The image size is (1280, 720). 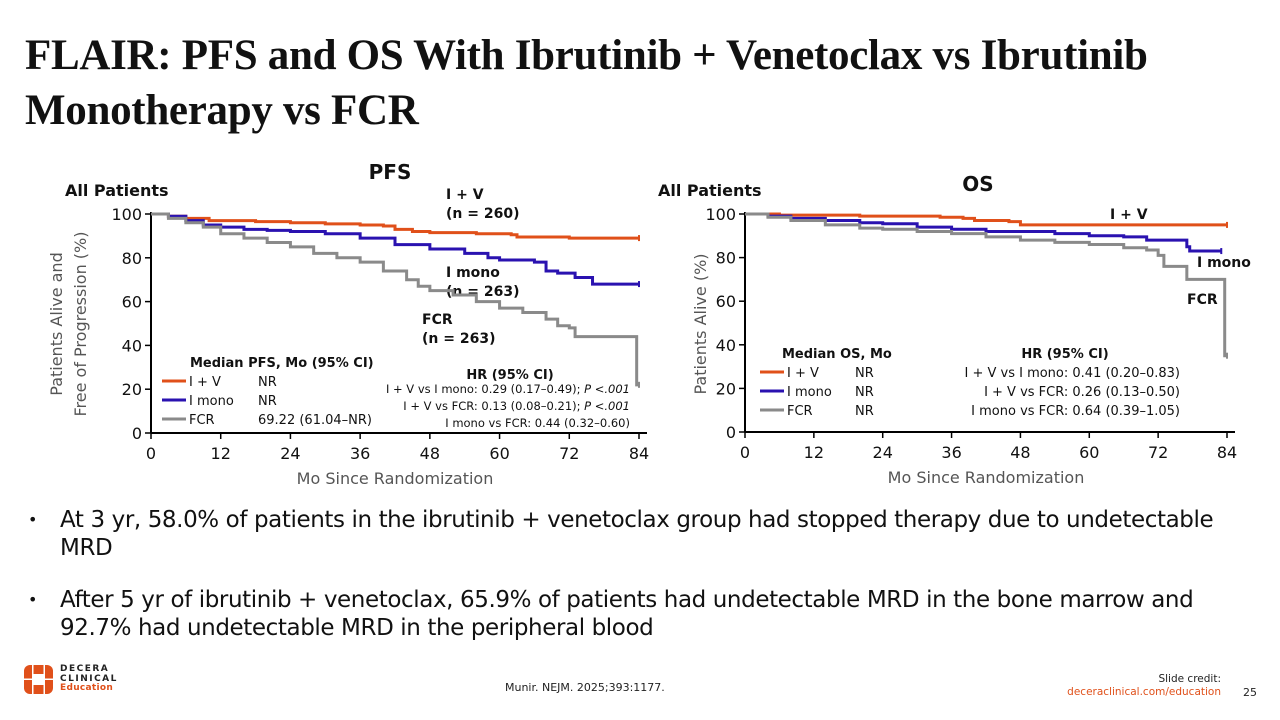 What do you see at coordinates (986, 477) in the screenshot?
I see `os-x-axis-label: Mo Since Randomization` at bounding box center [986, 477].